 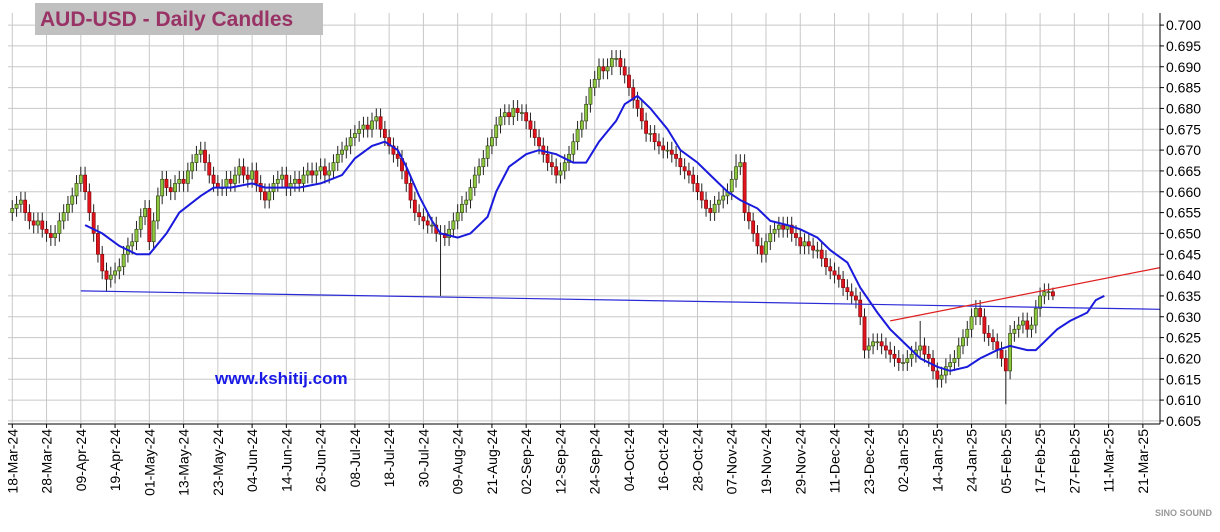 I want to click on x-tick-label: 29-Nov-24, so click(x=800, y=462).